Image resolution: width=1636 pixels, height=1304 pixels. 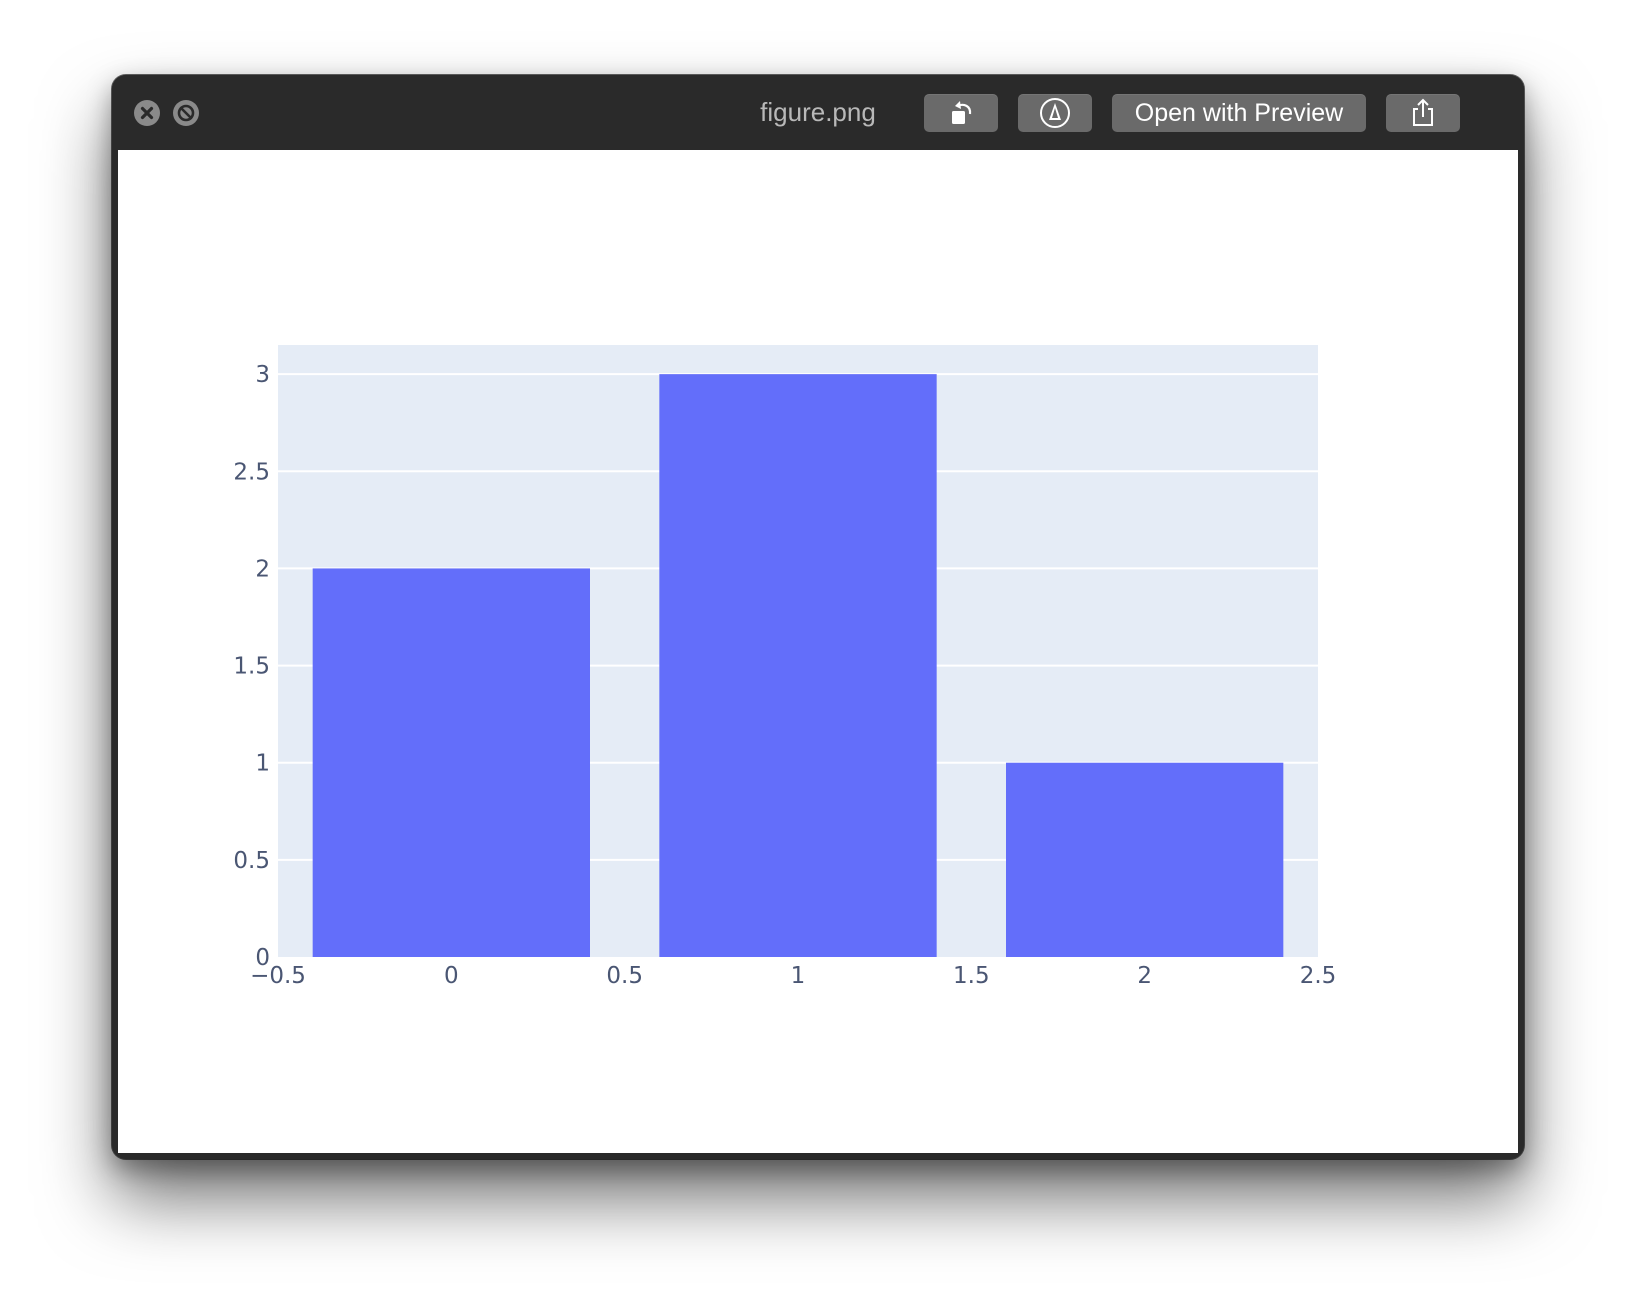 I want to click on share-icon, so click(x=1423, y=112).